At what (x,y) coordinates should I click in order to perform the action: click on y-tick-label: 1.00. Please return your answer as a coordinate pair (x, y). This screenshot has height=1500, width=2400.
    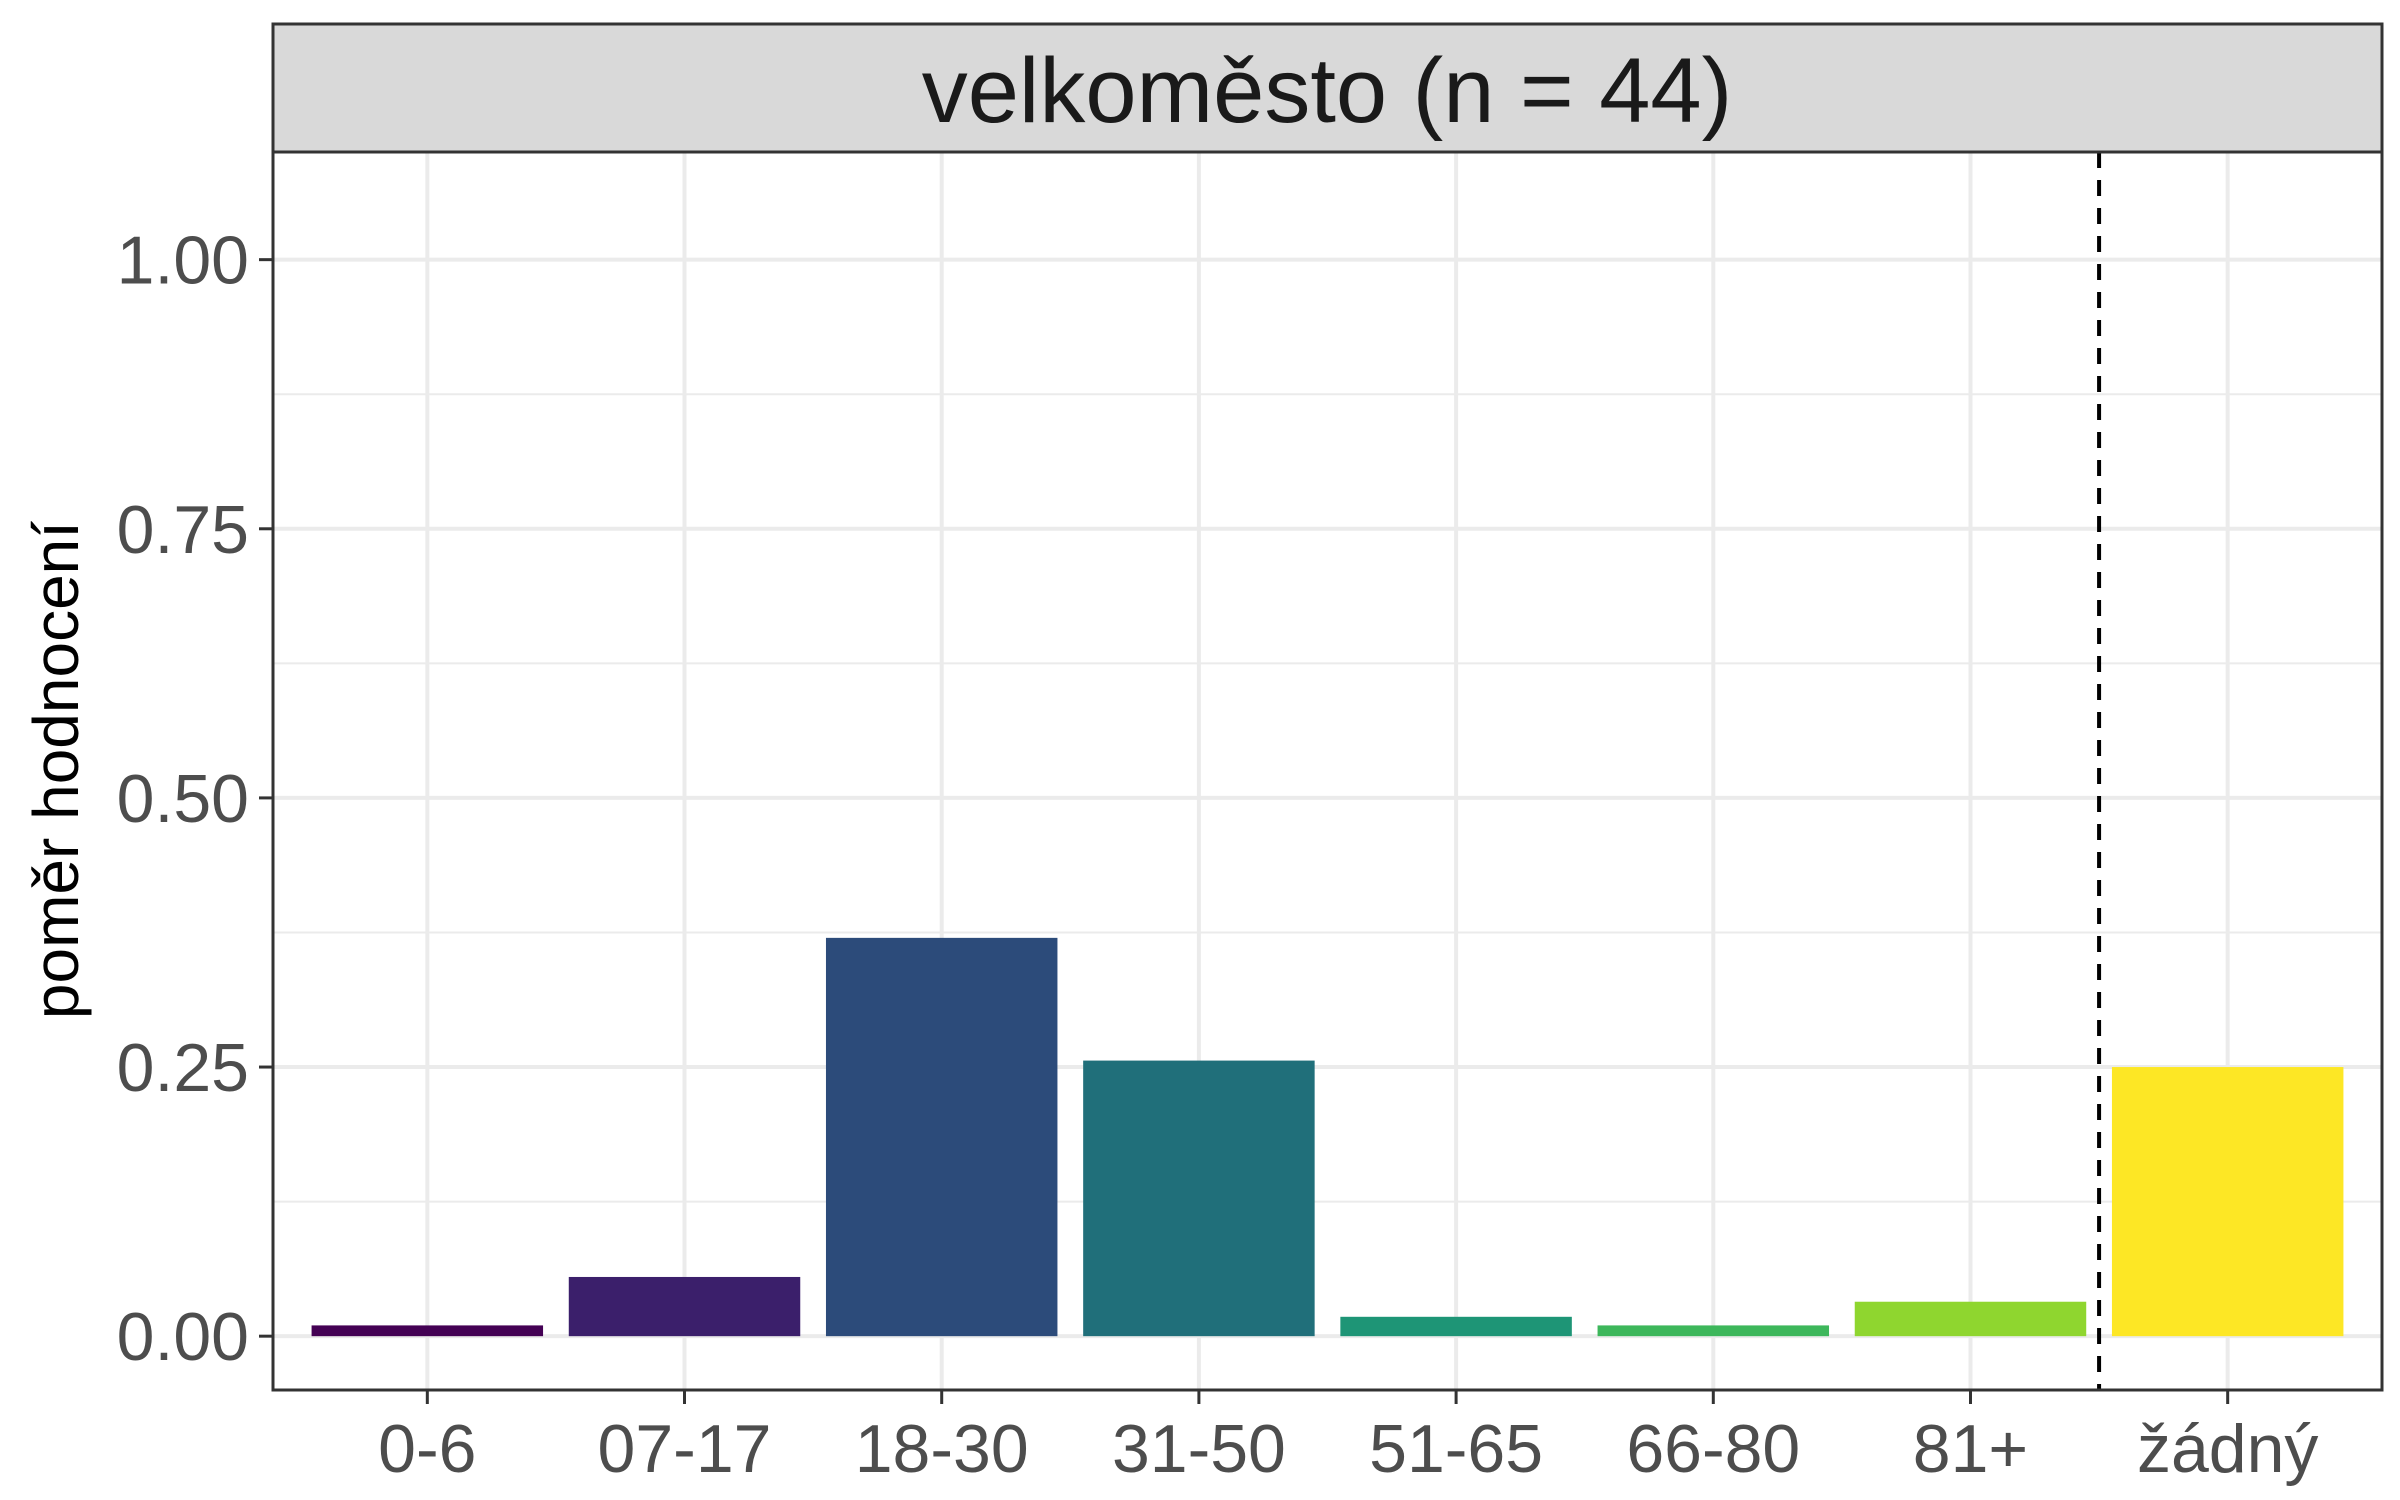
    Looking at the image, I should click on (183, 261).